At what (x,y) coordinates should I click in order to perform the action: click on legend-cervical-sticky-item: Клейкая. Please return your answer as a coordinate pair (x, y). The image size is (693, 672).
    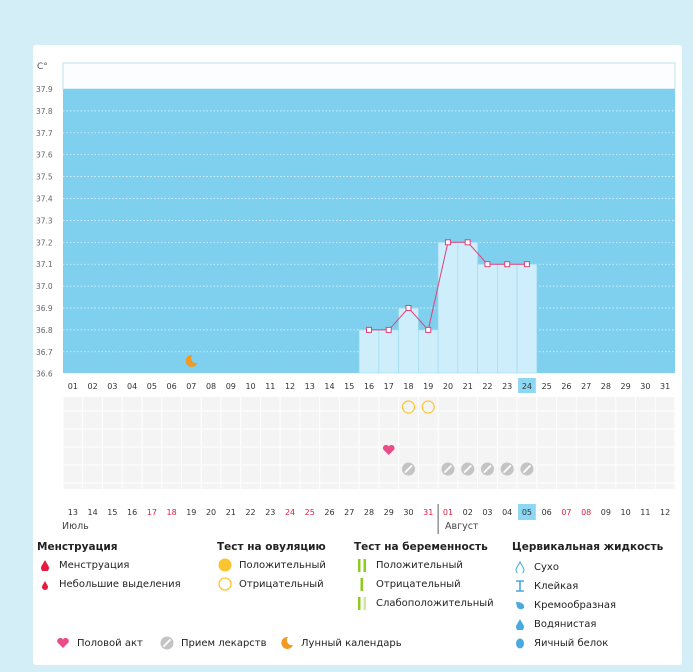
    Looking at the image, I should click on (545, 586).